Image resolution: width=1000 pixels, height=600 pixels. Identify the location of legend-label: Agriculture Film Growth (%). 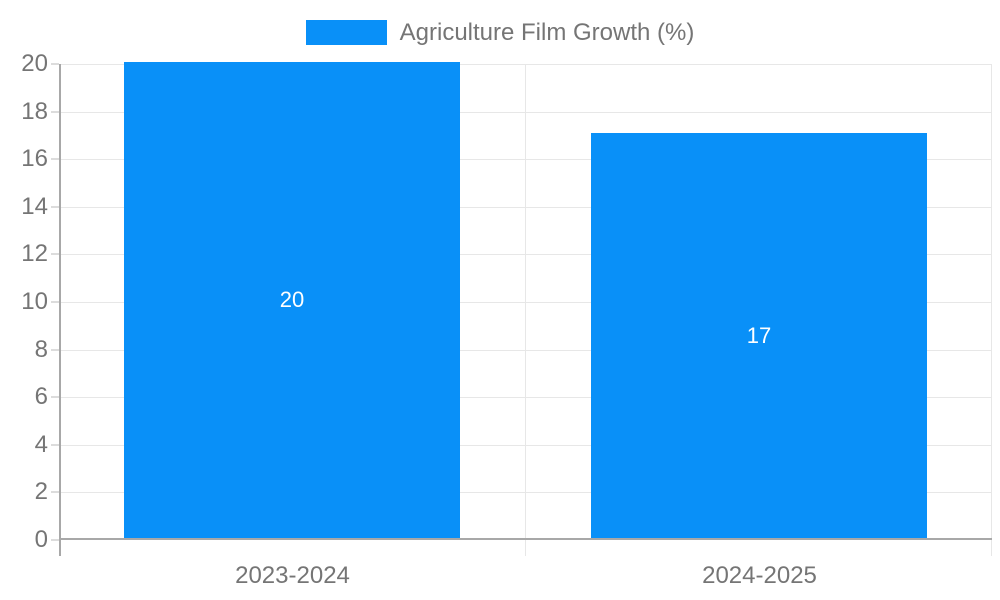
(547, 32).